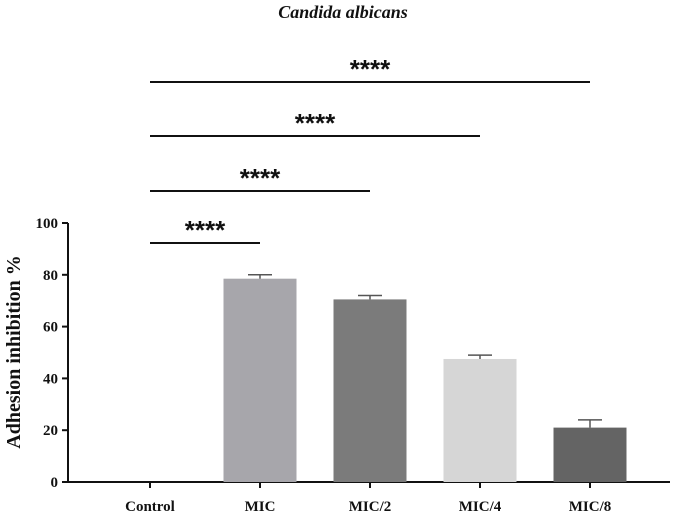 The width and height of the screenshot is (675, 515). What do you see at coordinates (480, 507) in the screenshot?
I see `x-tick-label: MIC/4` at bounding box center [480, 507].